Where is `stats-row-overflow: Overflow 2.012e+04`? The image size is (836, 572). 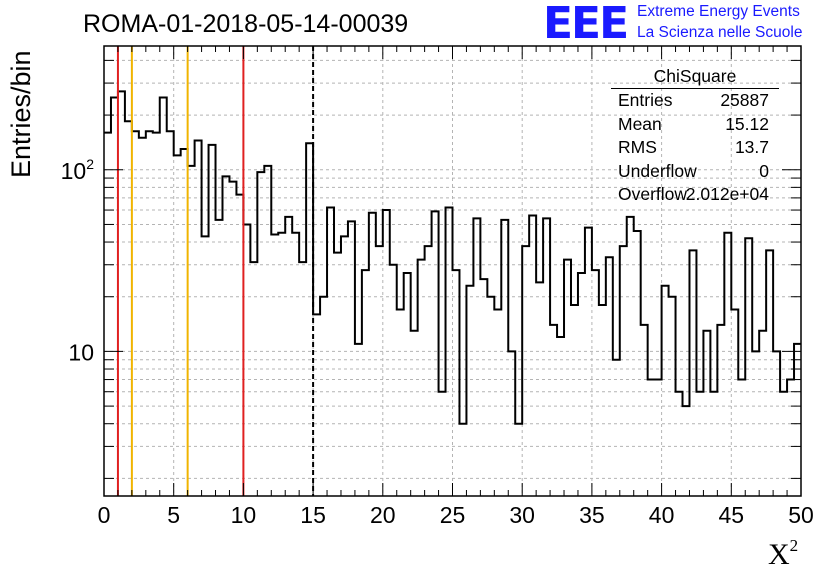 stats-row-overflow: Overflow 2.012e+04 is located at coordinates (695, 195).